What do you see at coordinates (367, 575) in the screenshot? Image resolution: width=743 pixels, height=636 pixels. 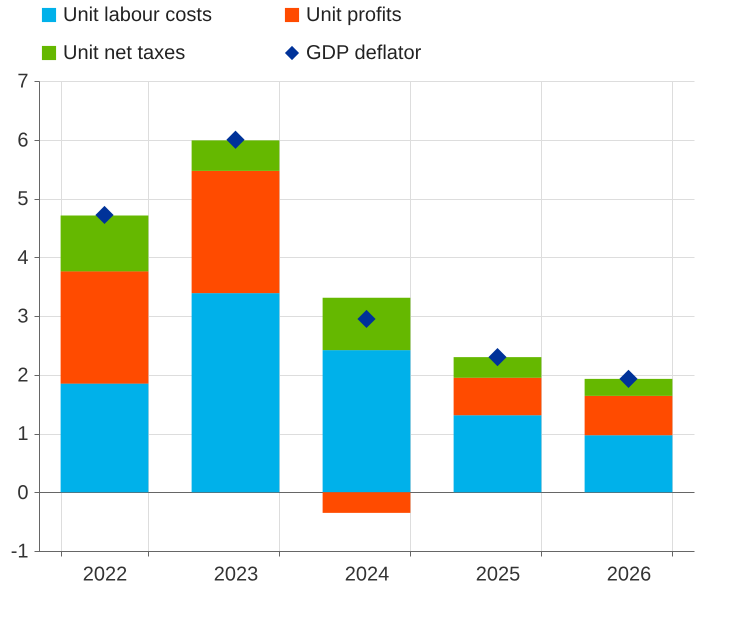 I see `x-tick-label: 2024` at bounding box center [367, 575].